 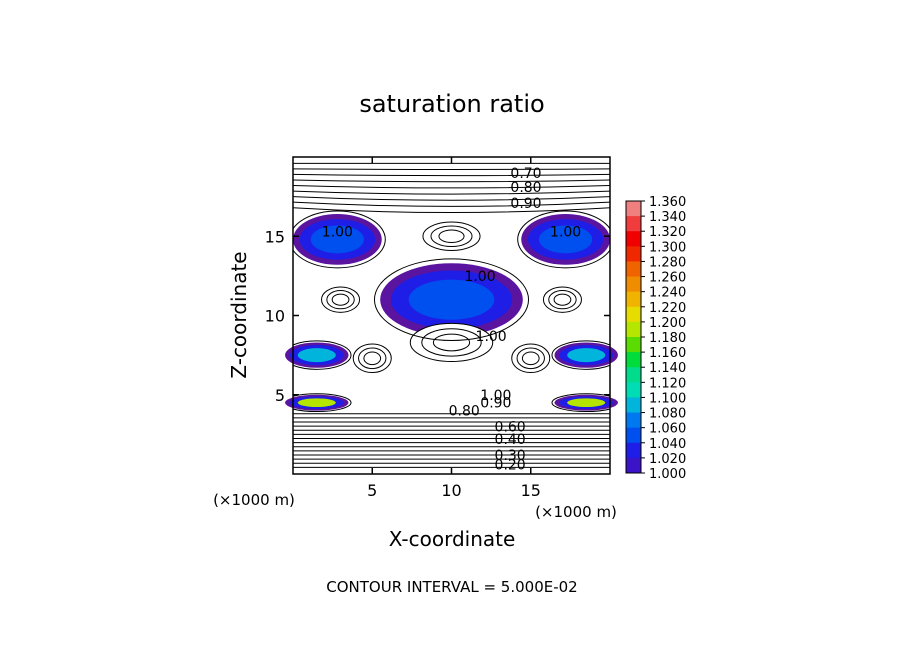 What do you see at coordinates (280, 395) in the screenshot?
I see `y-tick-label: 5` at bounding box center [280, 395].